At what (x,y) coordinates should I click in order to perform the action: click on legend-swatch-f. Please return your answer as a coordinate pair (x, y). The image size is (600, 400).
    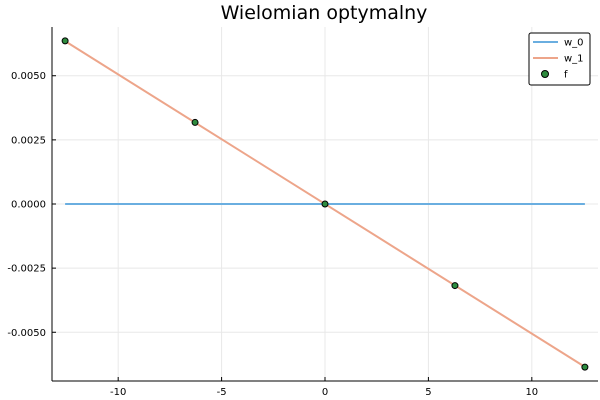
    Looking at the image, I should click on (545, 74).